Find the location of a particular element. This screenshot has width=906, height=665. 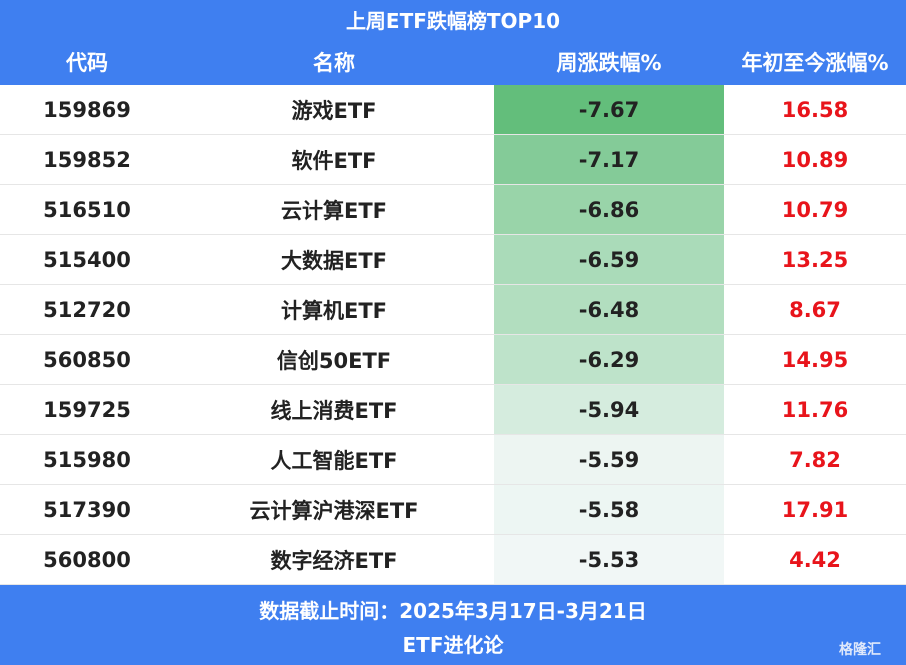

ytd-change: 7.82 is located at coordinates (815, 460).